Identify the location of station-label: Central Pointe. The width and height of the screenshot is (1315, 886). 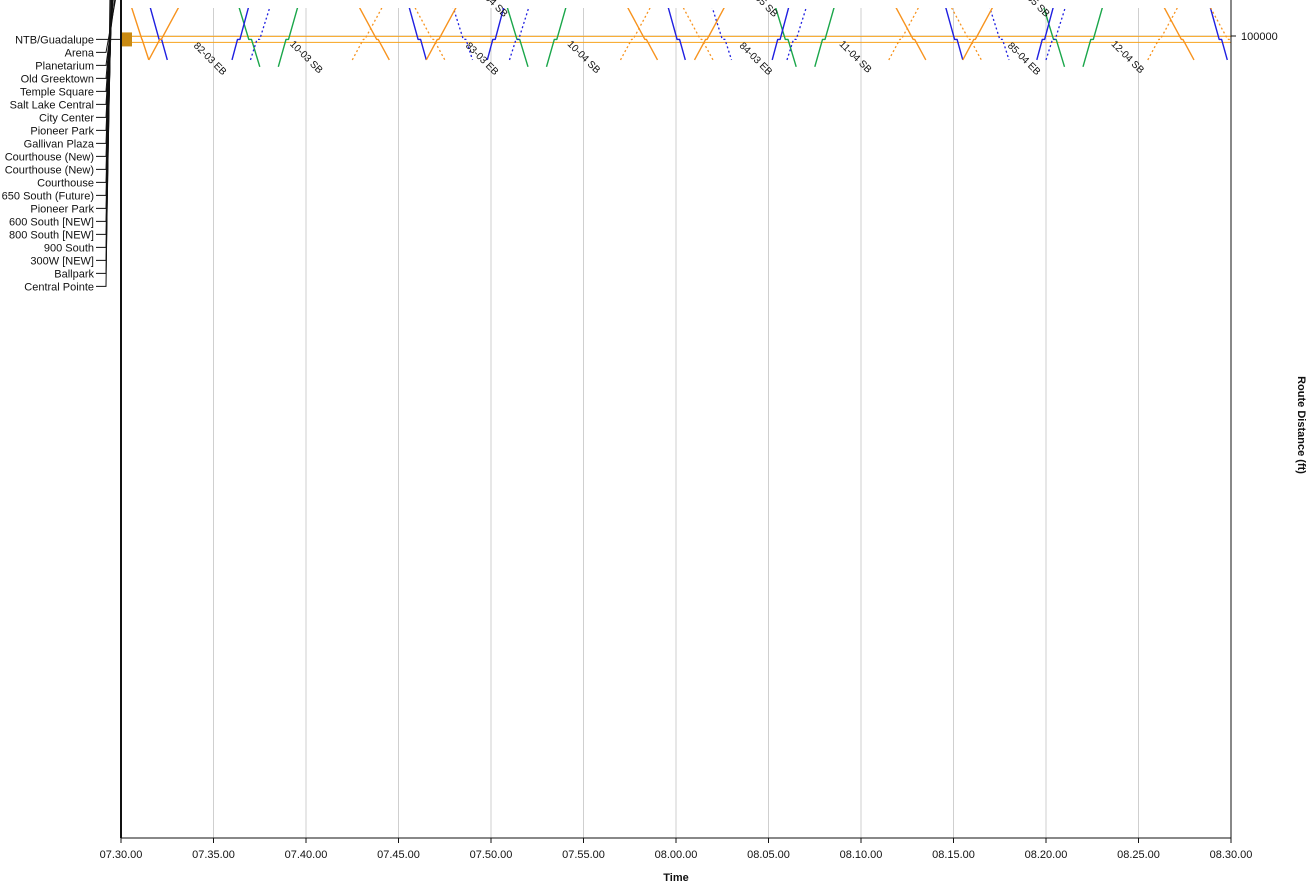
(59, 287).